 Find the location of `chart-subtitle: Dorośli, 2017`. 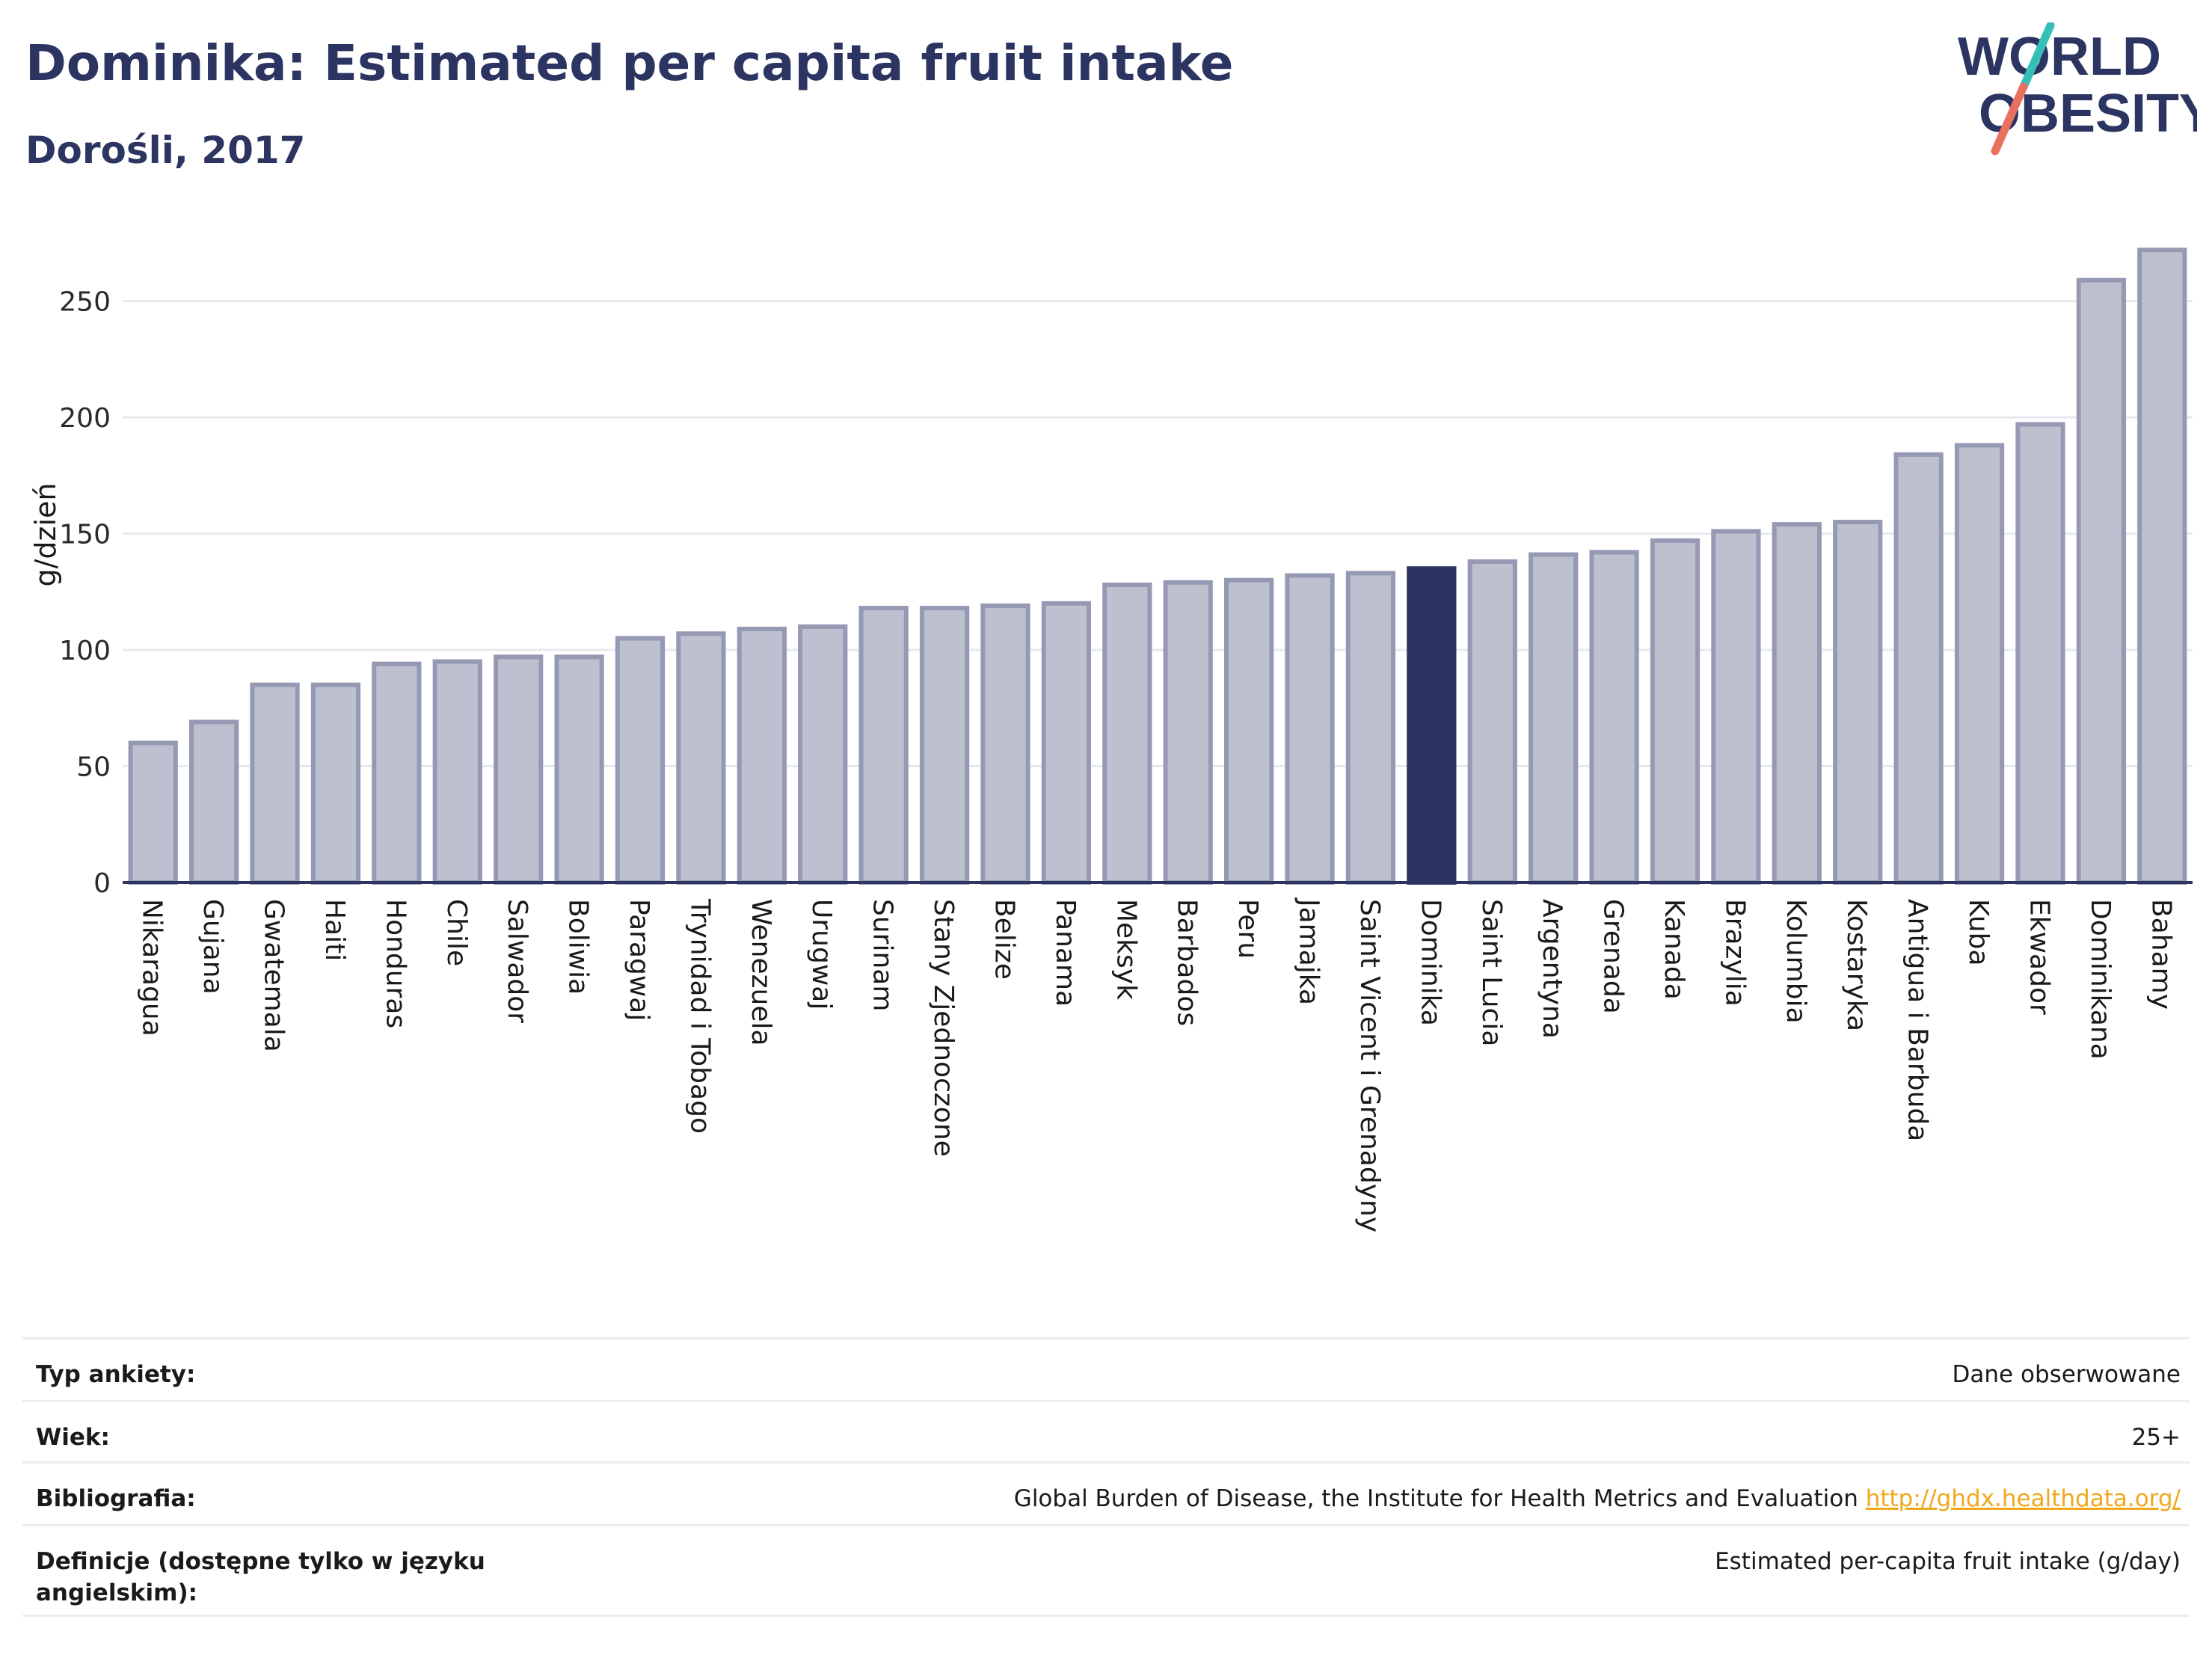

chart-subtitle: Dorośli, 2017 is located at coordinates (165, 150).